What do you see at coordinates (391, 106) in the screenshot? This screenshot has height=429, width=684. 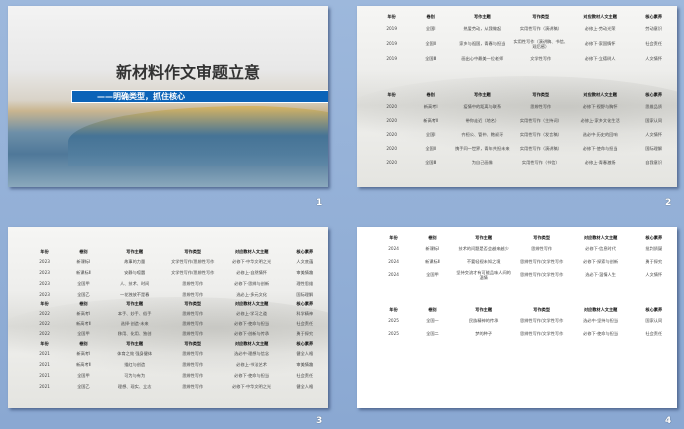 I see `table-cell: 2020` at bounding box center [391, 106].